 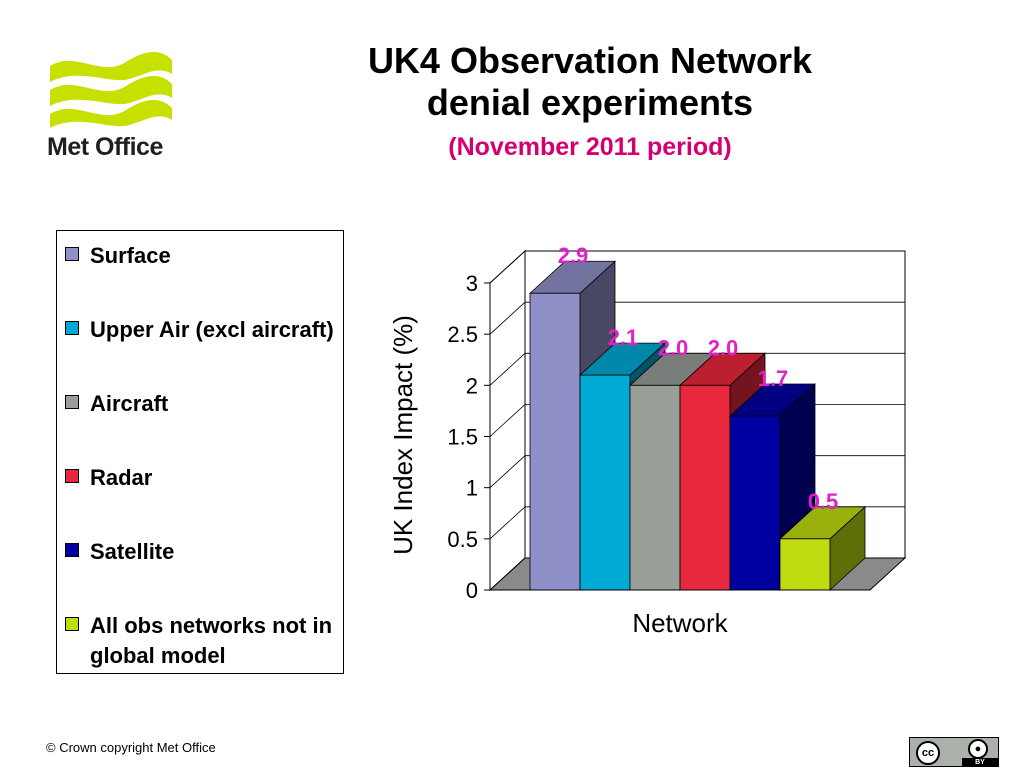 What do you see at coordinates (472, 283) in the screenshot?
I see `y-tick-label: 3` at bounding box center [472, 283].